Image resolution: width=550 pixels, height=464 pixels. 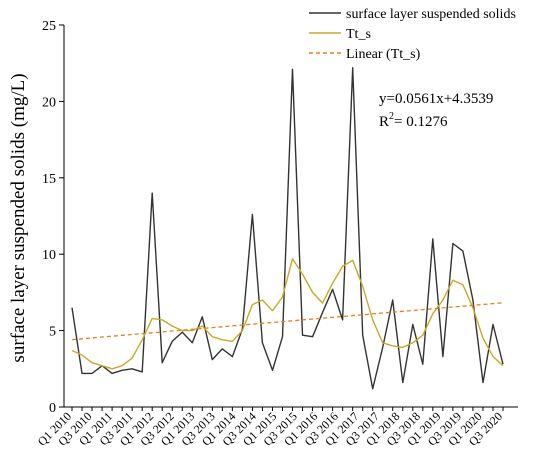 I want to click on legend-label-1: surface layer suspended solids, so click(x=431, y=14).